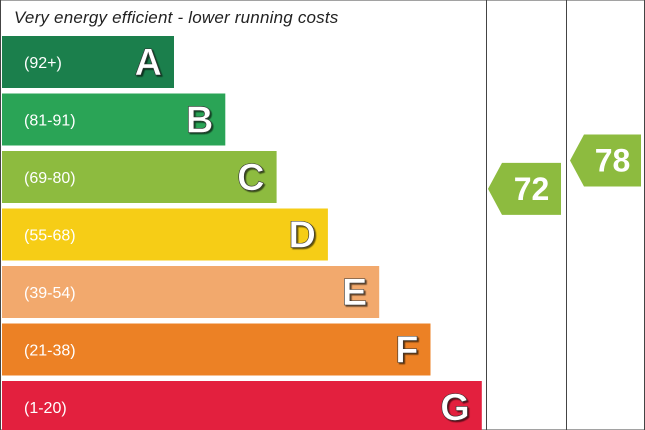 This screenshot has width=645, height=430. I want to click on band-b-range: (81-91), so click(50, 121).